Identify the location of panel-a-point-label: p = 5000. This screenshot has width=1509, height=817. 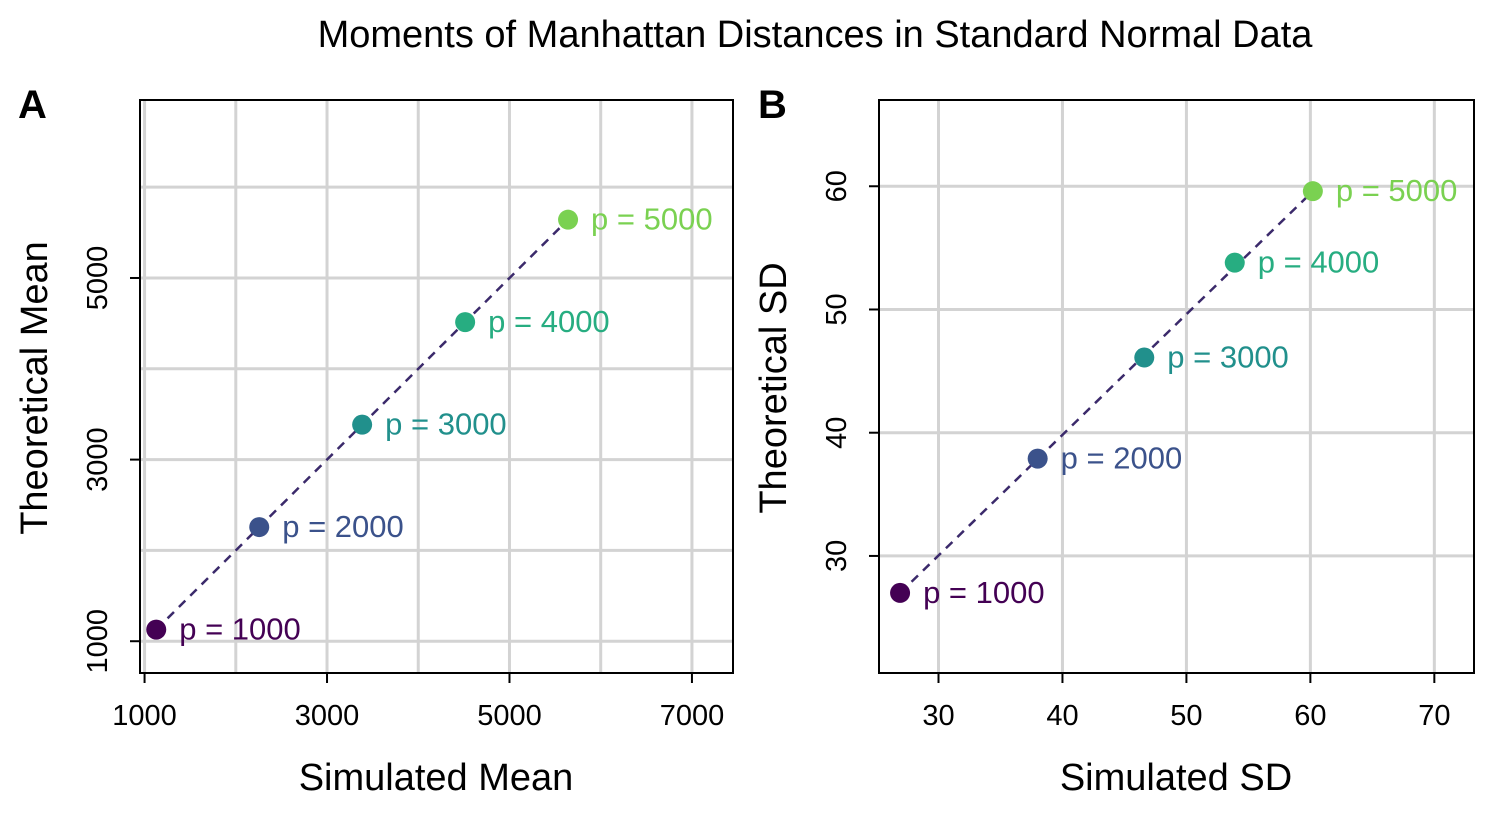
(652, 219).